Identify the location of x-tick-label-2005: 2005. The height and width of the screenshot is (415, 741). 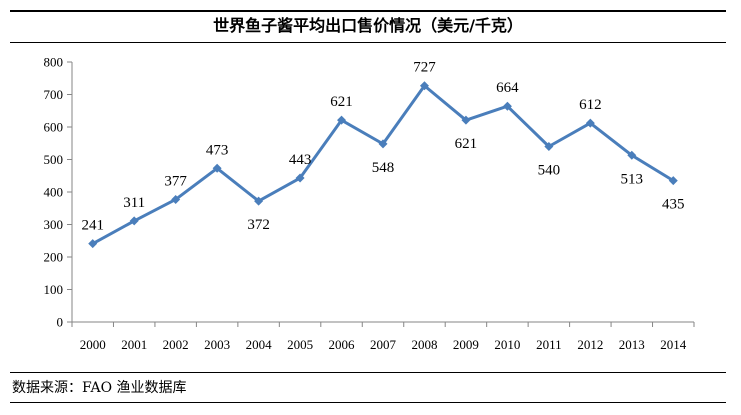
(300, 344).